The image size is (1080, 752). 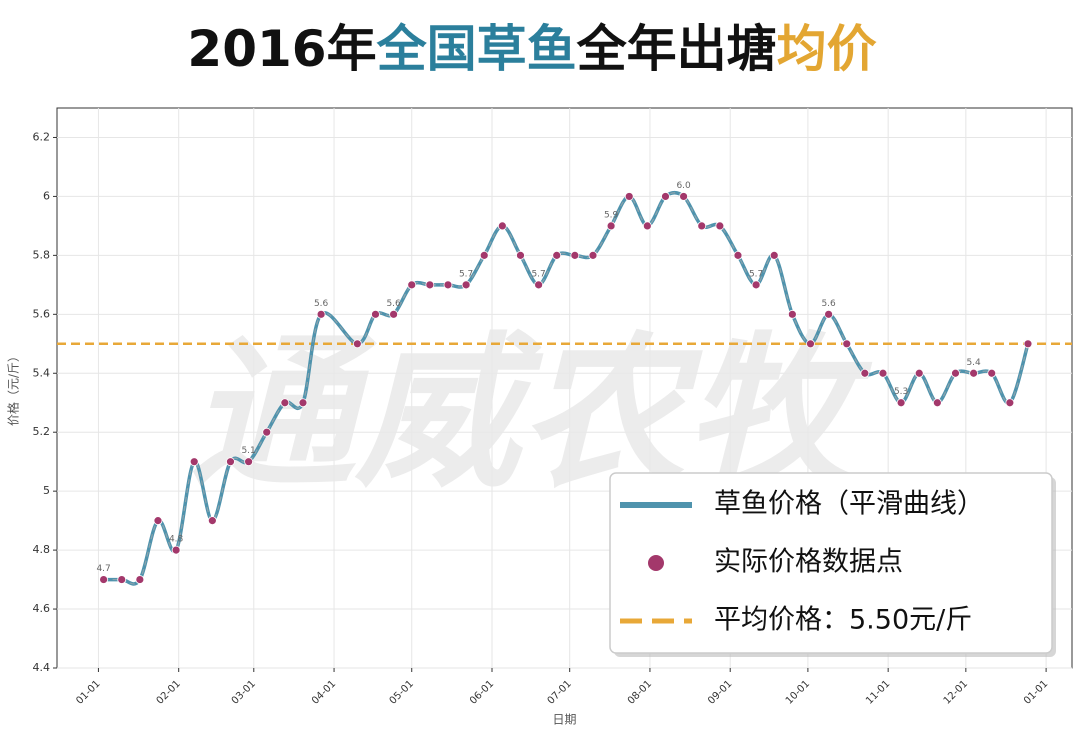 What do you see at coordinates (901, 392) in the screenshot?
I see `value-label: 5.3` at bounding box center [901, 392].